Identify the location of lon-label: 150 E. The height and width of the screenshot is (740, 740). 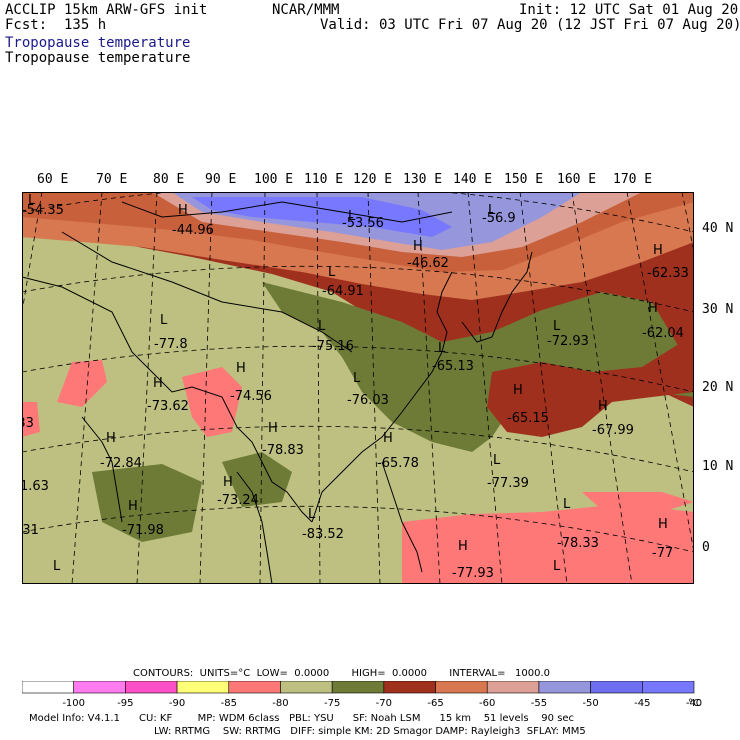
(524, 179).